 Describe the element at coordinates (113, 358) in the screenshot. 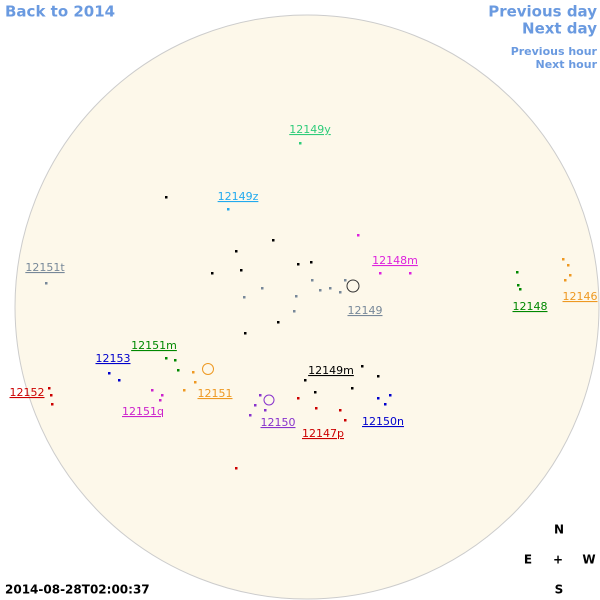

I see `region-label: 12153` at that location.